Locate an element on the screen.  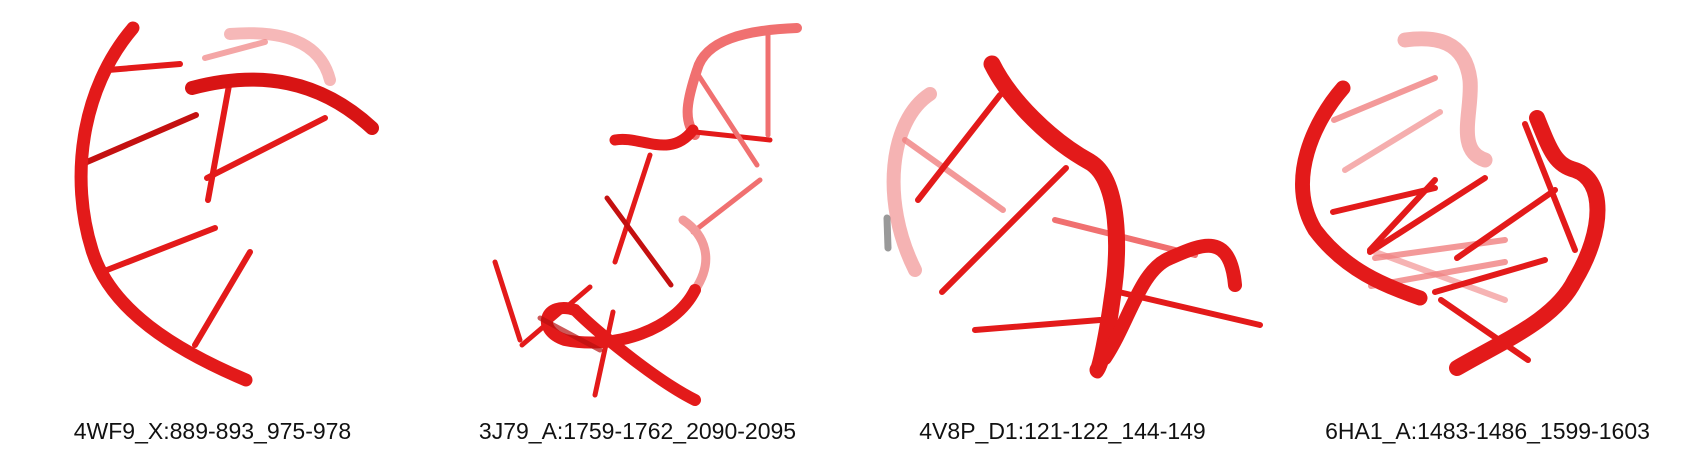
structure-caption: 4V8P_D1:121-122_144-149 is located at coordinates (1062, 431).